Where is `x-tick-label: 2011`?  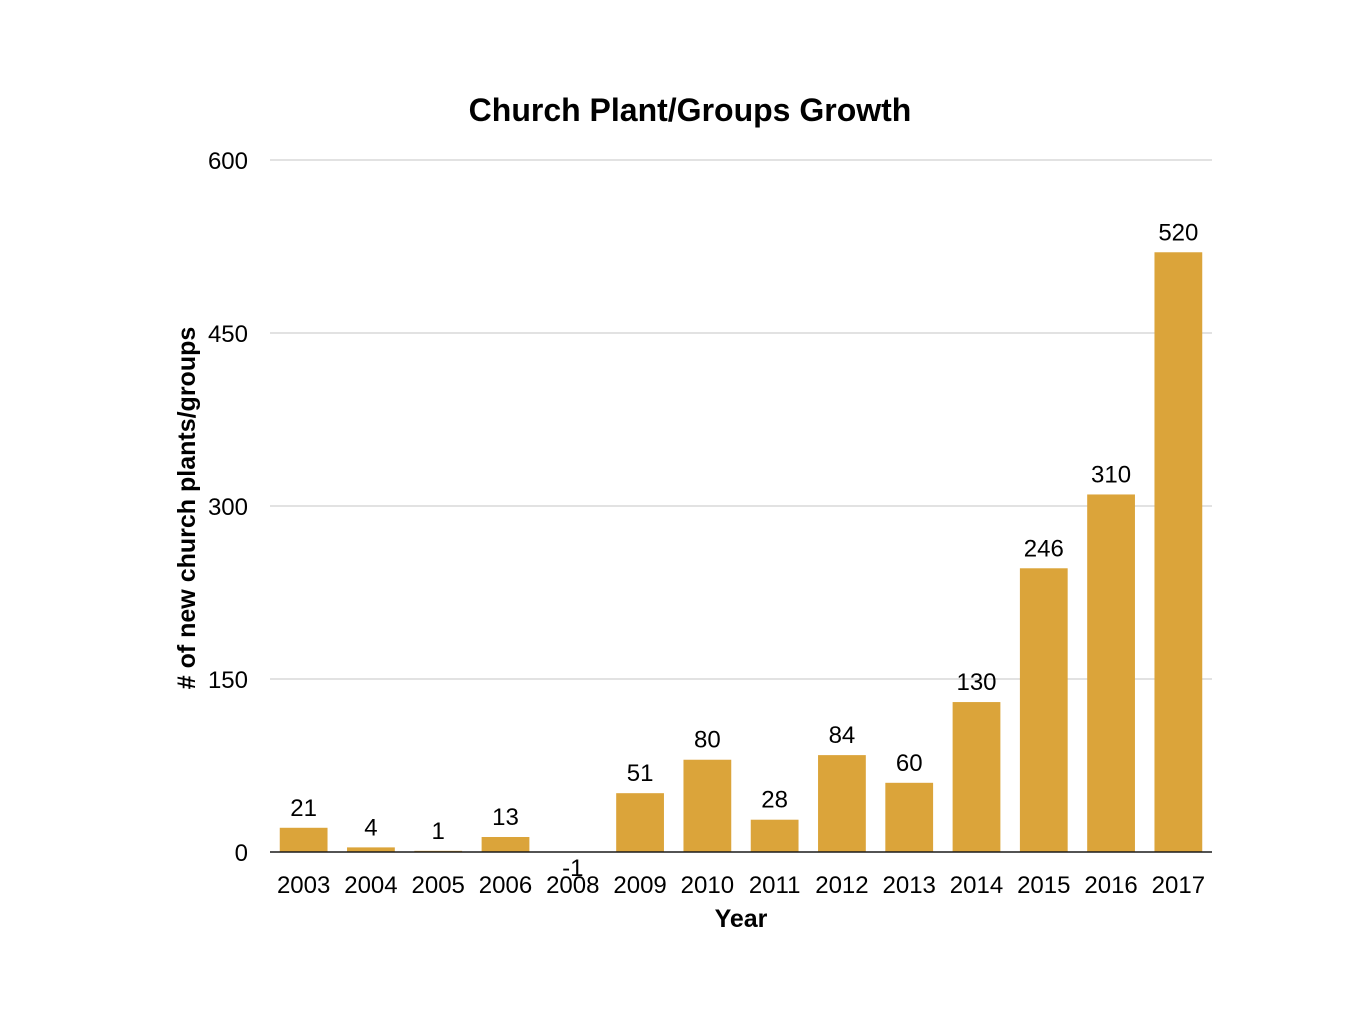 x-tick-label: 2011 is located at coordinates (775, 885).